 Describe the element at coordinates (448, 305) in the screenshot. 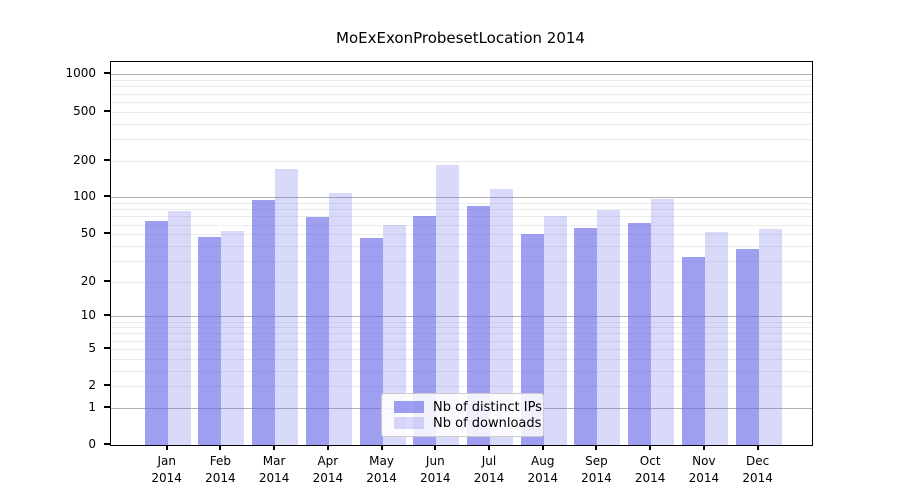

I see `bar-jun-2014-downloads` at that location.